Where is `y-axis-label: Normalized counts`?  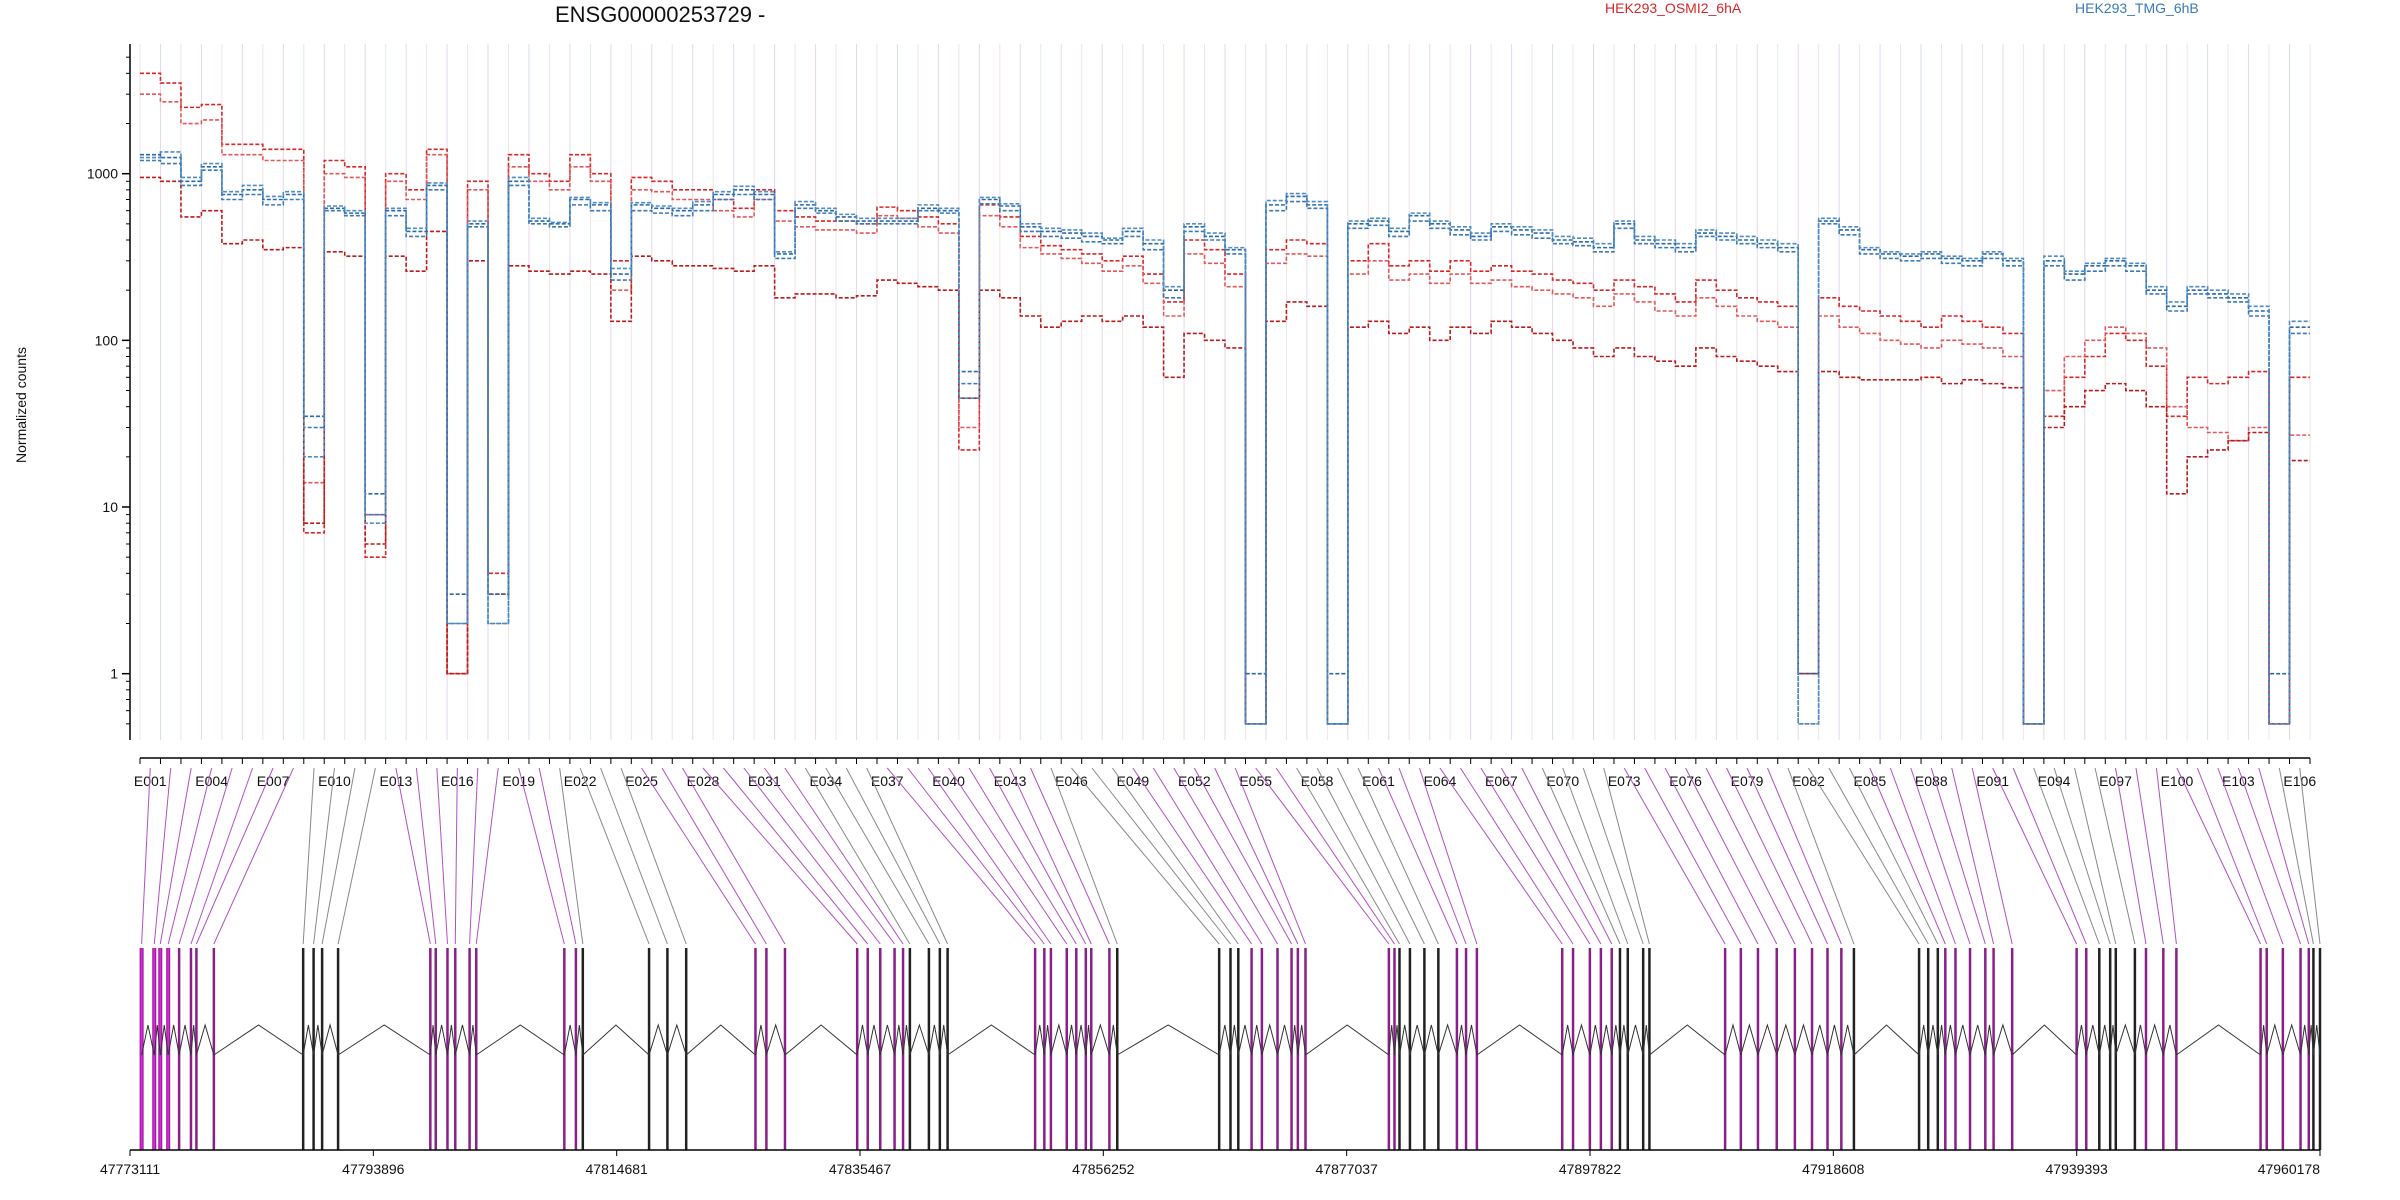
y-axis-label: Normalized counts is located at coordinates (21, 405).